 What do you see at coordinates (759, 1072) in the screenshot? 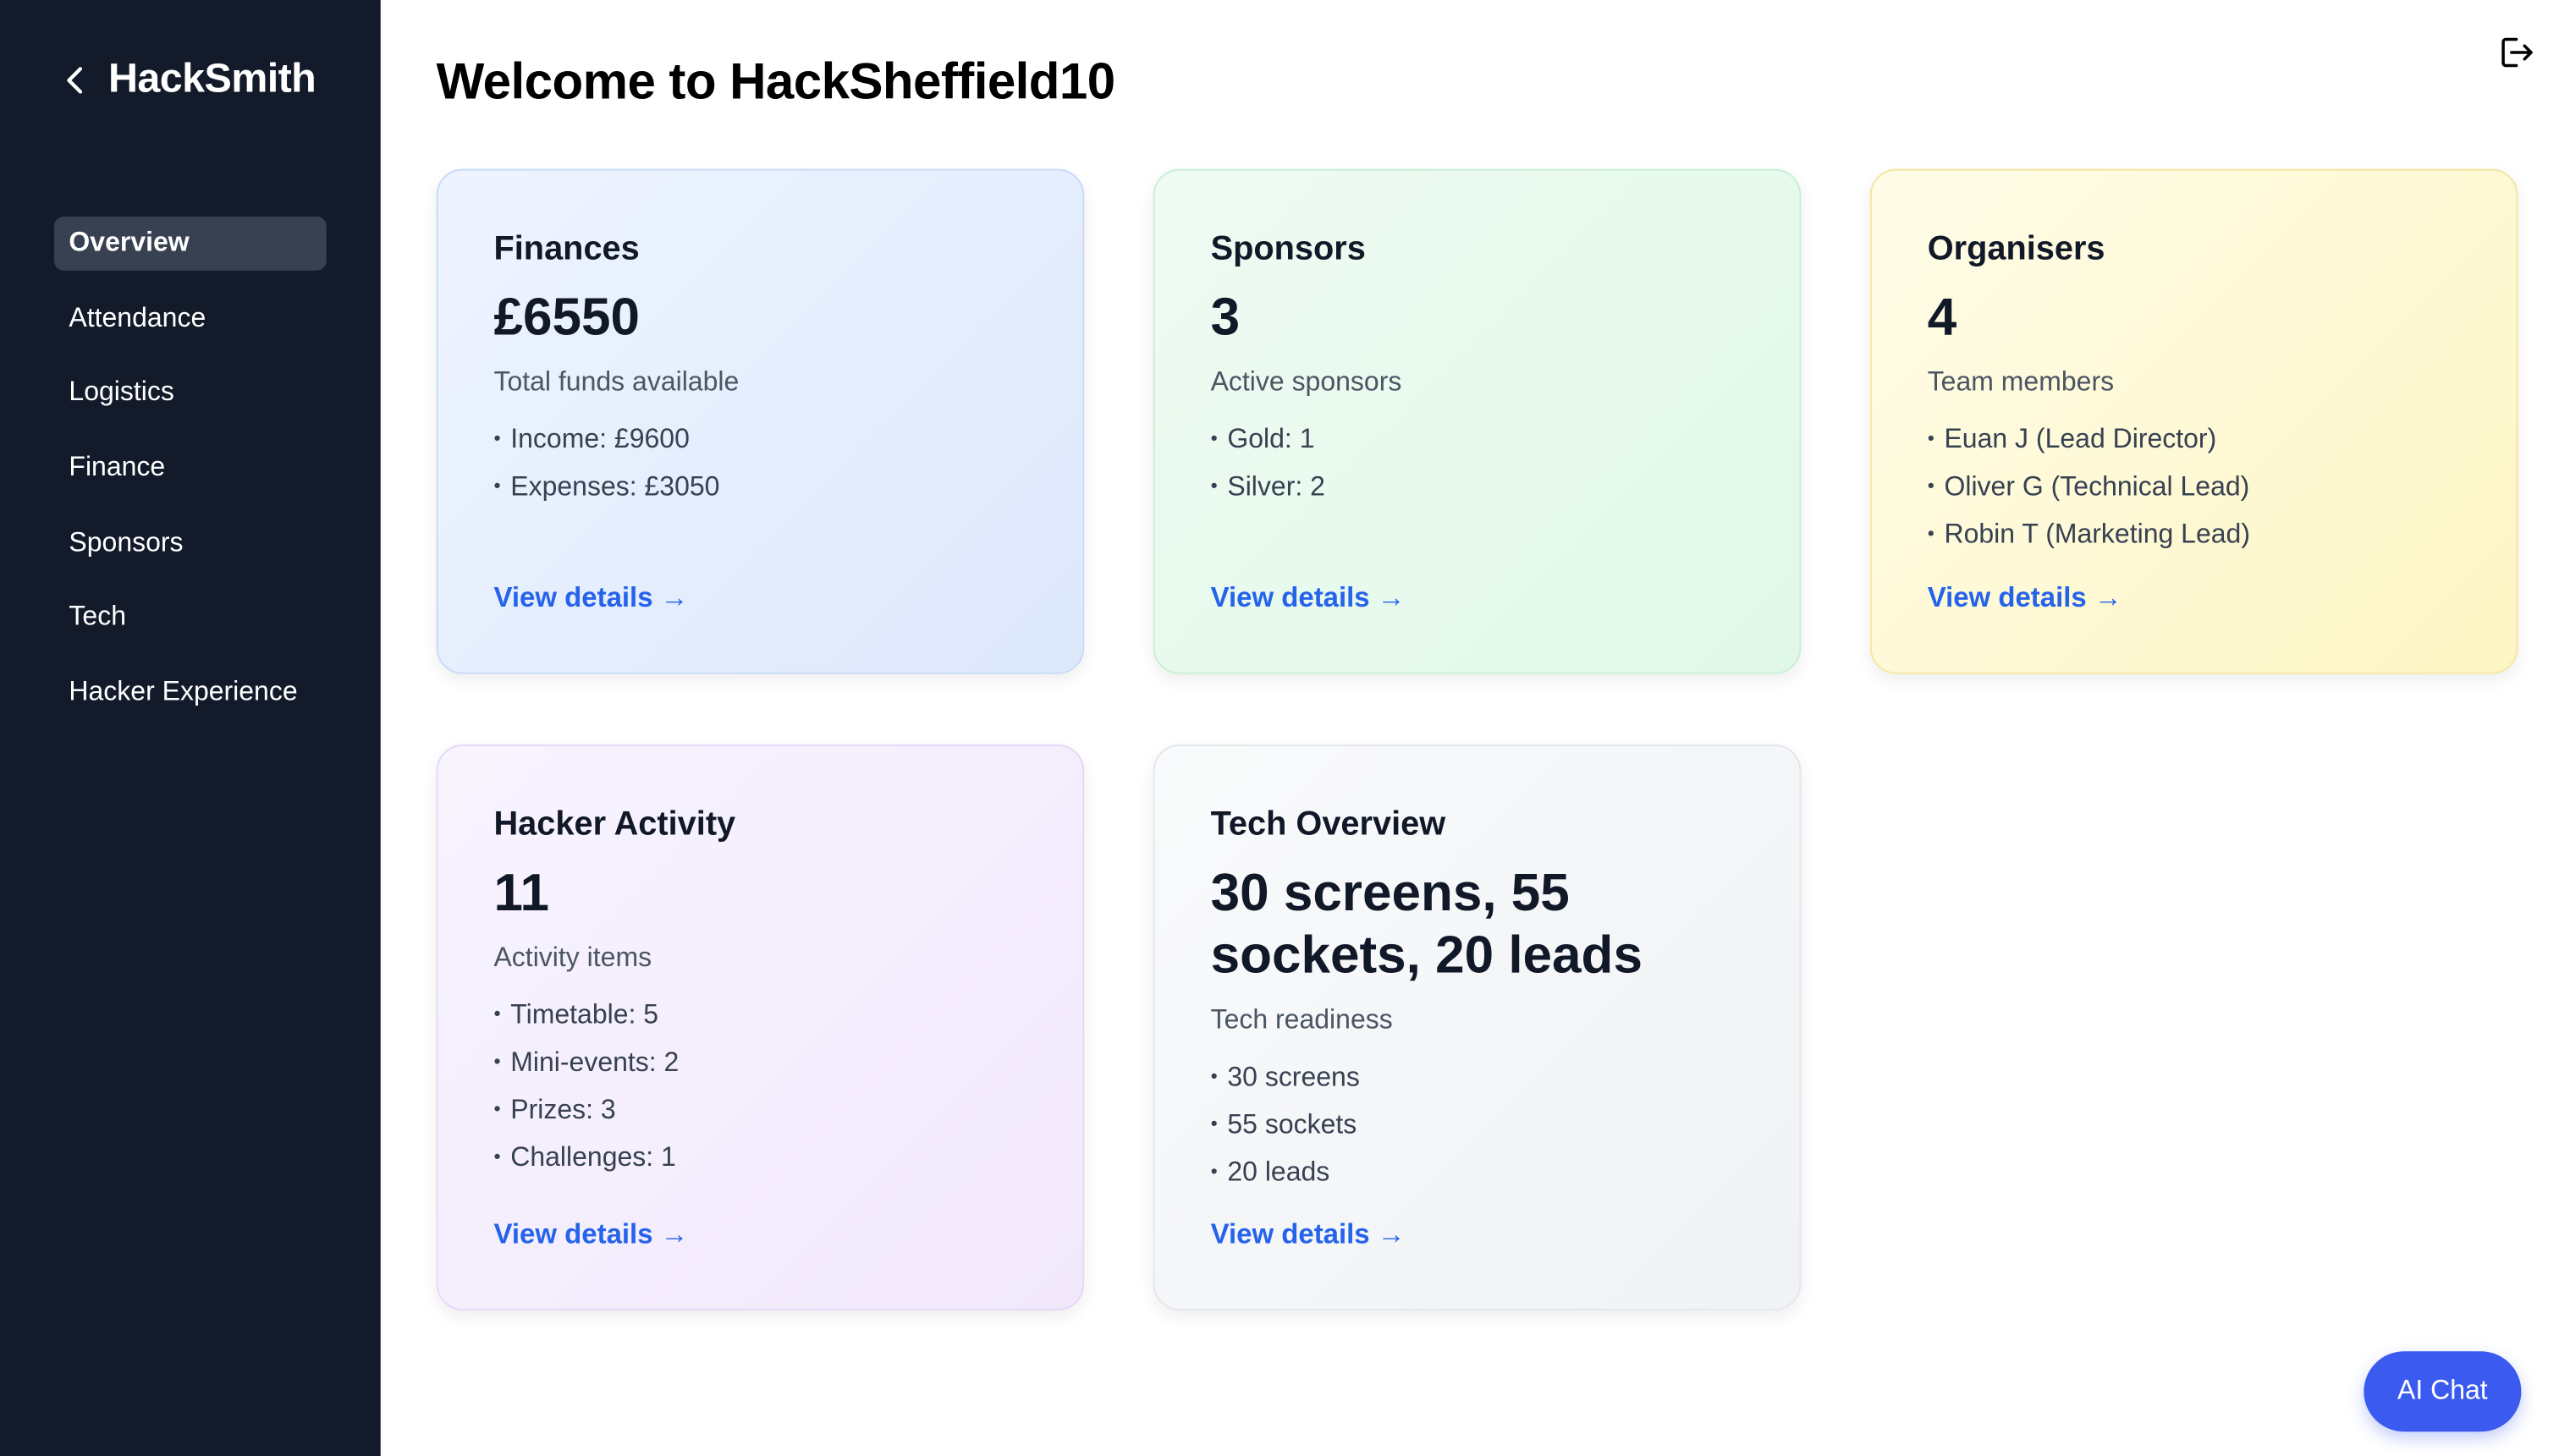
I see `list-item: Mini-events: 2` at bounding box center [759, 1072].